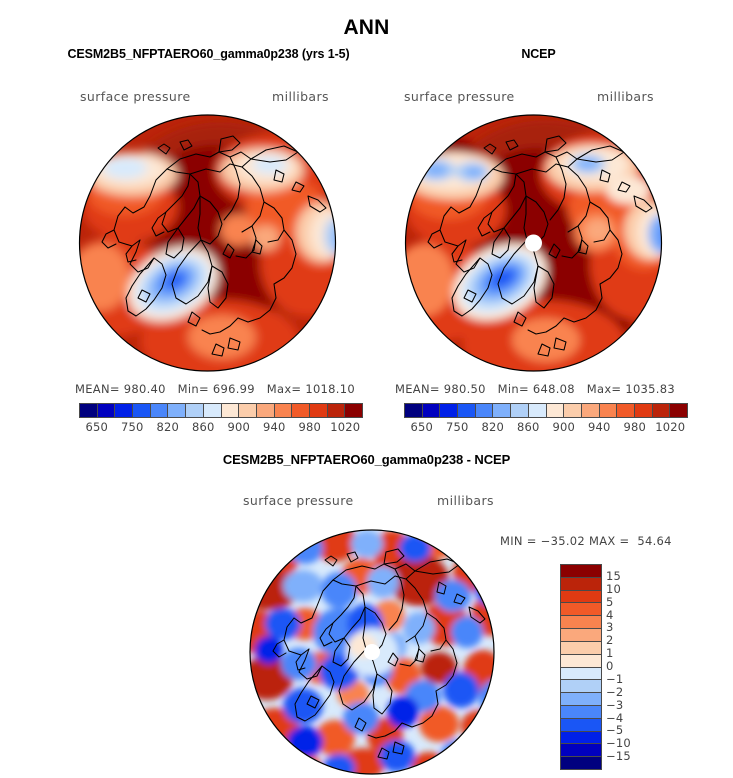 Image resolution: width=733 pixels, height=778 pixels. Describe the element at coordinates (610, 666) in the screenshot. I see `colorbar-tick-label: 0` at that location.